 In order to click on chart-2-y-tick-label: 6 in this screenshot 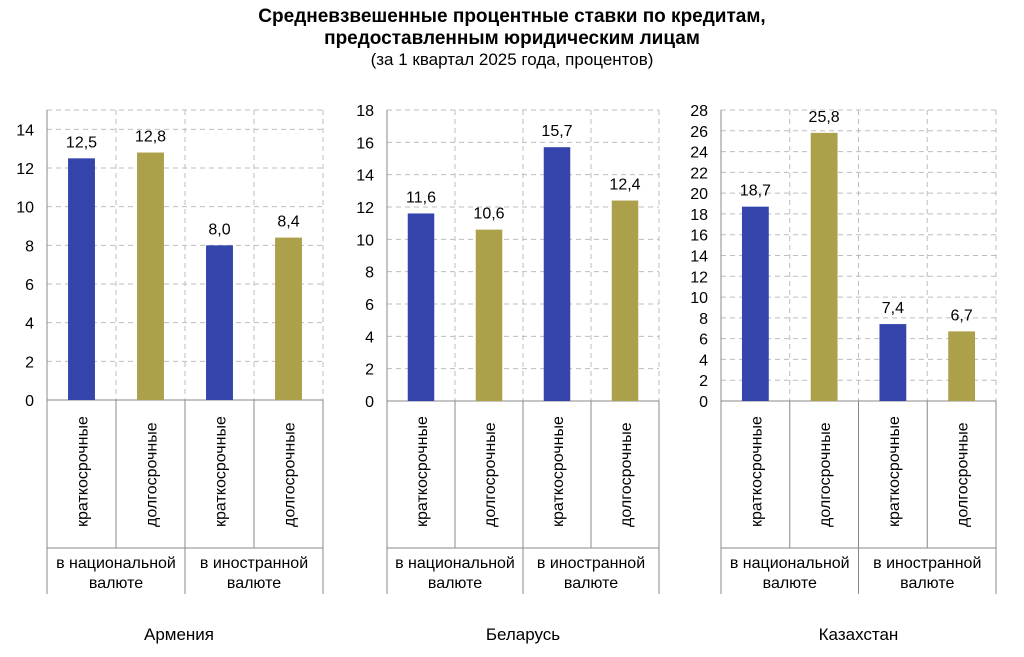, I will do `click(369, 305)`.